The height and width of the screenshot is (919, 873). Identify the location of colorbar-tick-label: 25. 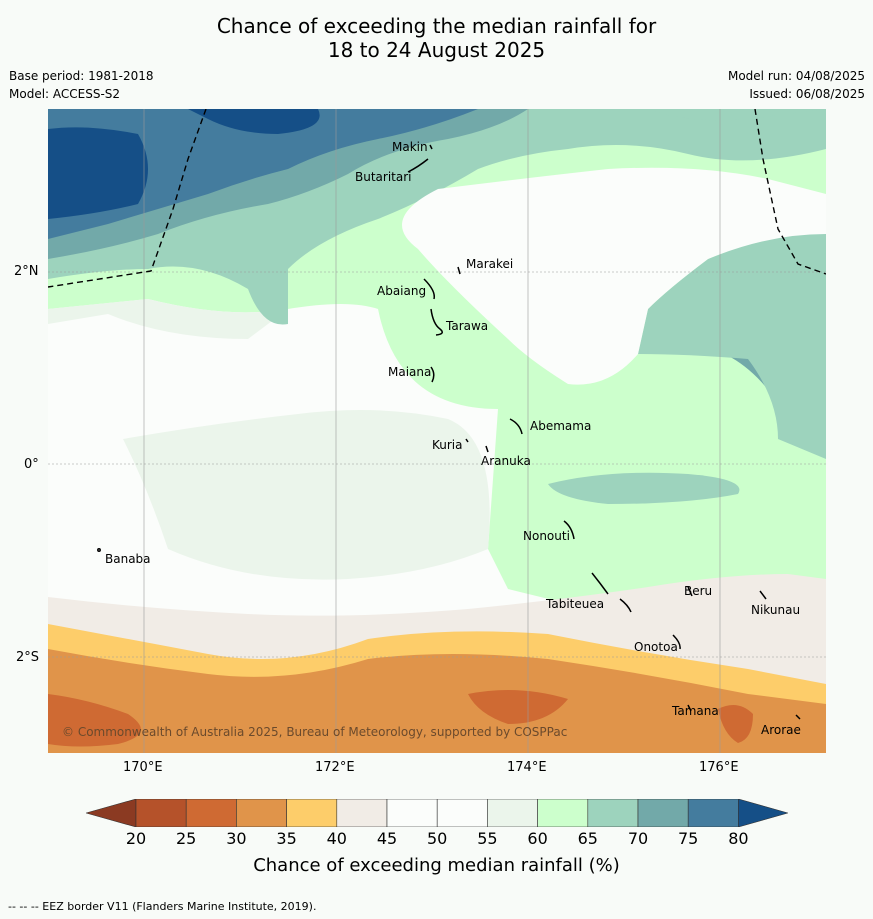
(186, 838).